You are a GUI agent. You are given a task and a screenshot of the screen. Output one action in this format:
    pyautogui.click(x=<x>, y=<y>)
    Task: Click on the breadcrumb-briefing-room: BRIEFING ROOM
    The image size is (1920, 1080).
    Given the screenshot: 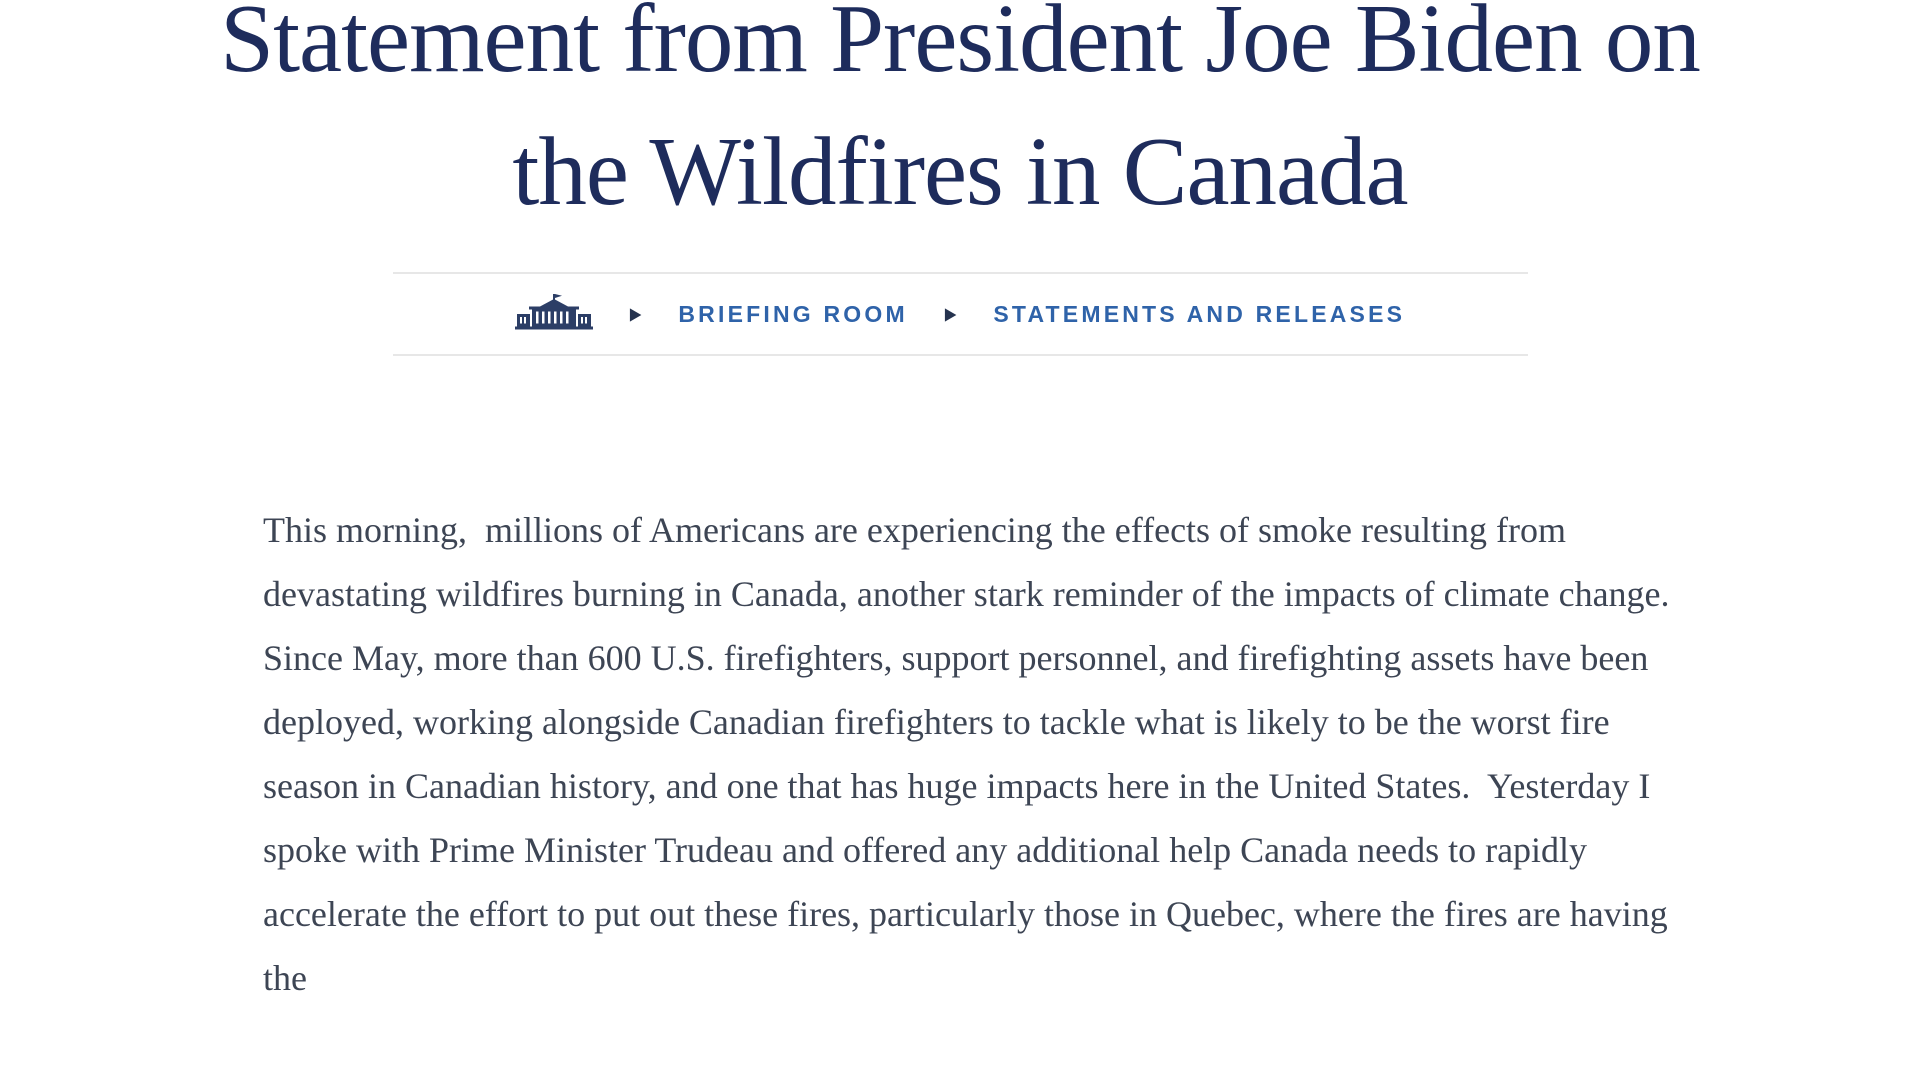 What is the action you would take?
    pyautogui.click(x=793, y=313)
    